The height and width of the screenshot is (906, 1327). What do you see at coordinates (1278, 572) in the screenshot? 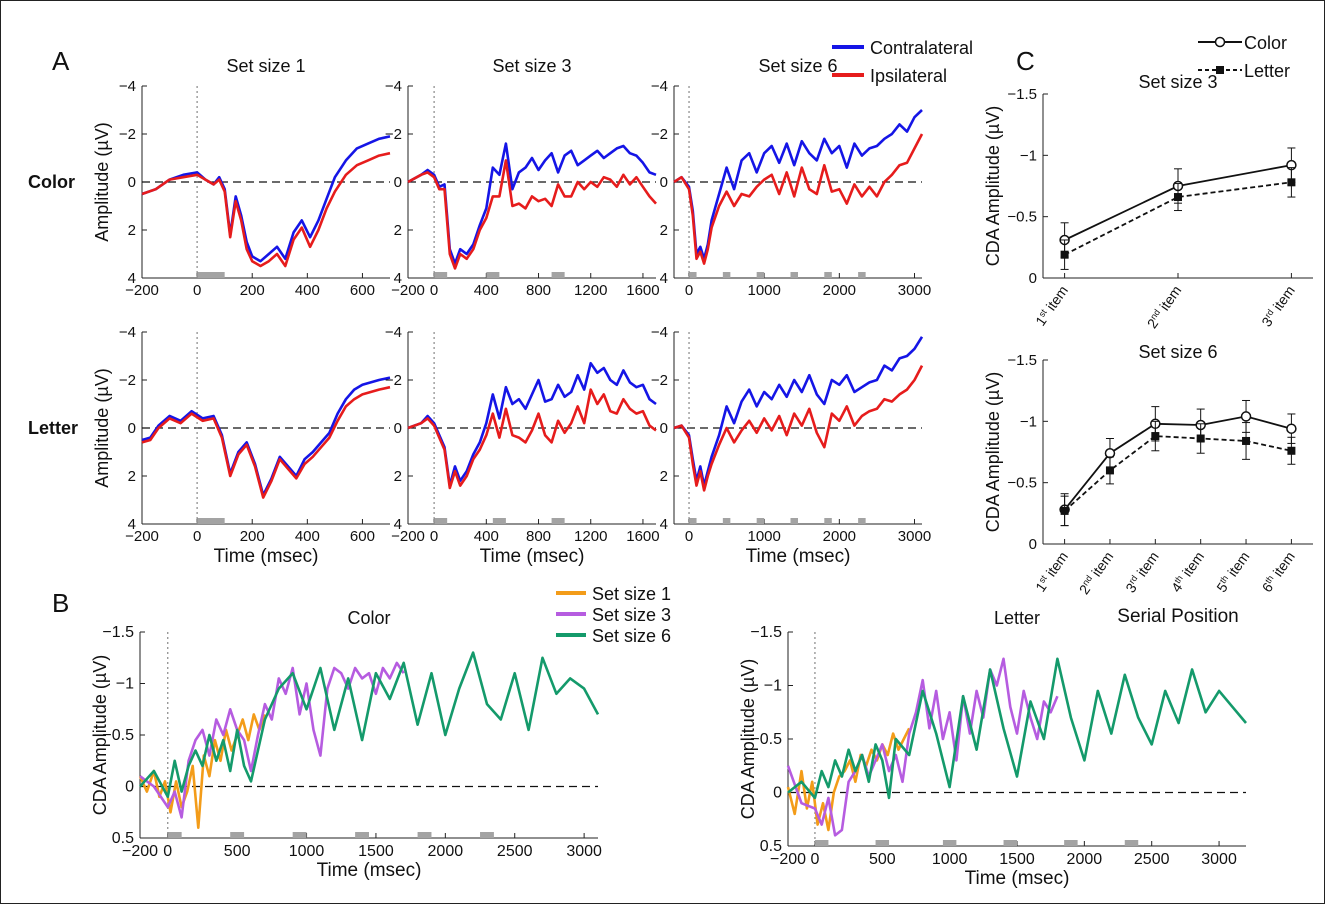
I see `x-tick-label: 6th item` at bounding box center [1278, 572].